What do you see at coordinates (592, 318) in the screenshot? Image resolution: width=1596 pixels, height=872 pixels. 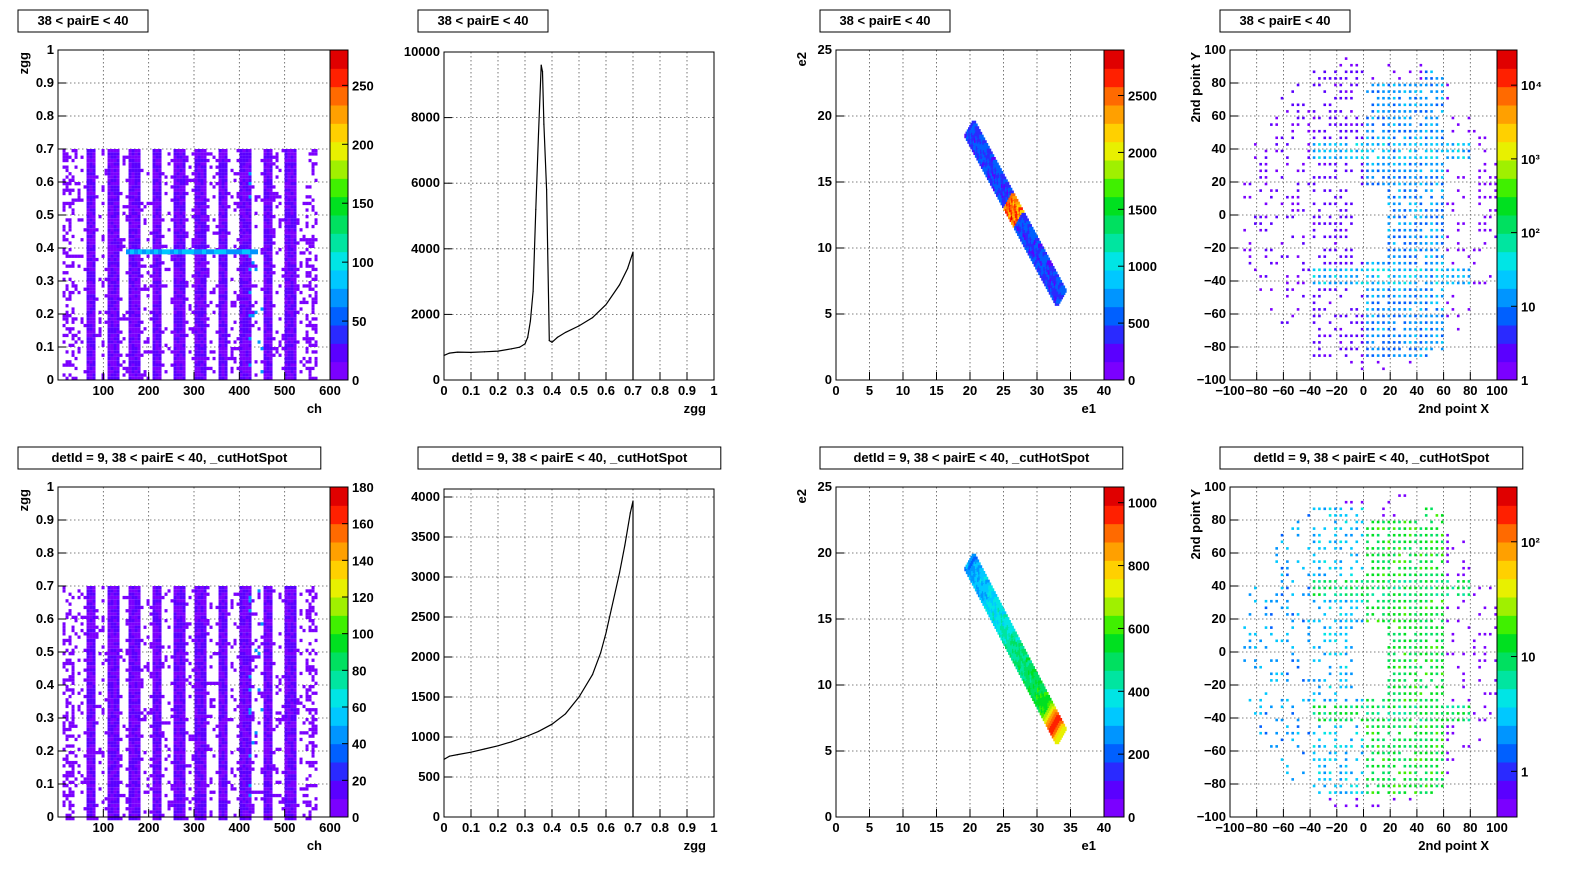 I see `histogram-point` at bounding box center [592, 318].